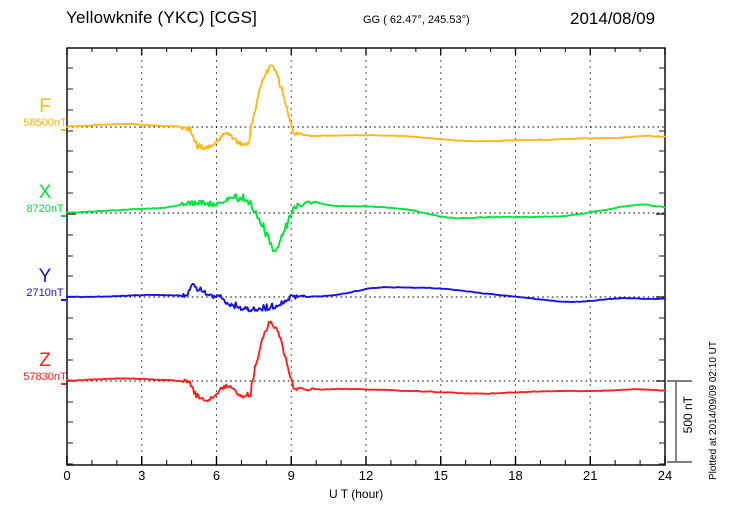 The width and height of the screenshot is (730, 520). What do you see at coordinates (45, 360) in the screenshot?
I see `component-symbol: Z` at bounding box center [45, 360].